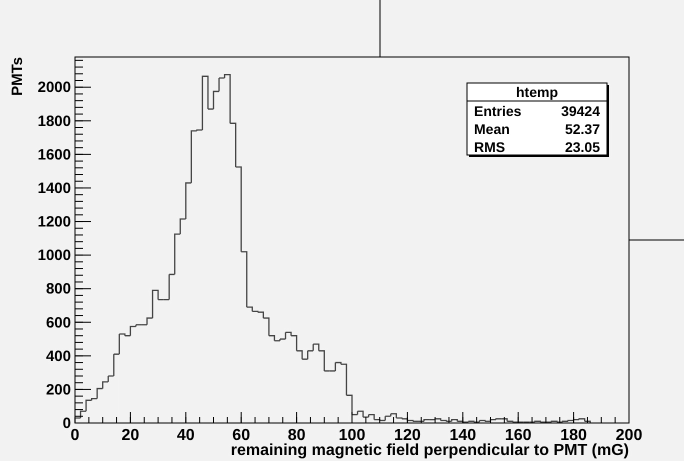 The height and width of the screenshot is (461, 684). Describe the element at coordinates (58, 356) in the screenshot. I see `y-tick-label: 400` at that location.